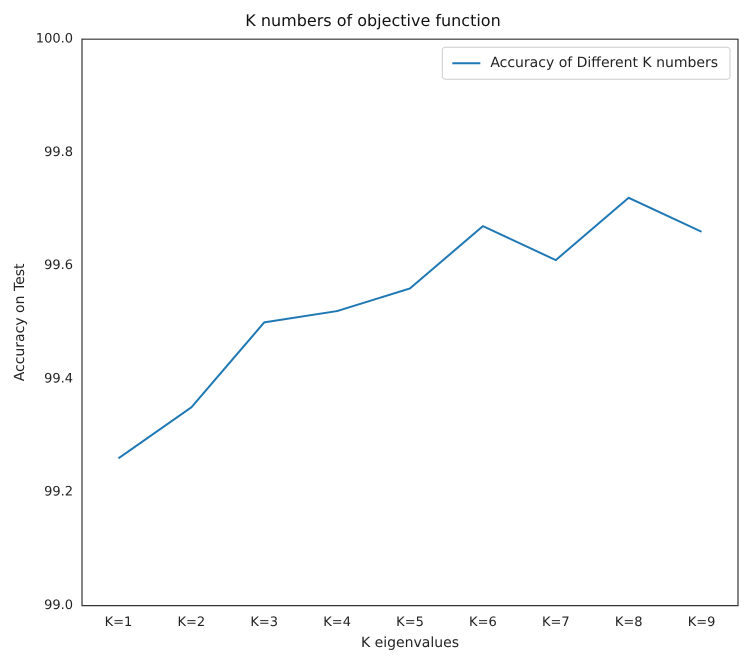 The image size is (752, 662). Describe the element at coordinates (410, 643) in the screenshot. I see `x-axis-title: K eigenvalues` at that location.